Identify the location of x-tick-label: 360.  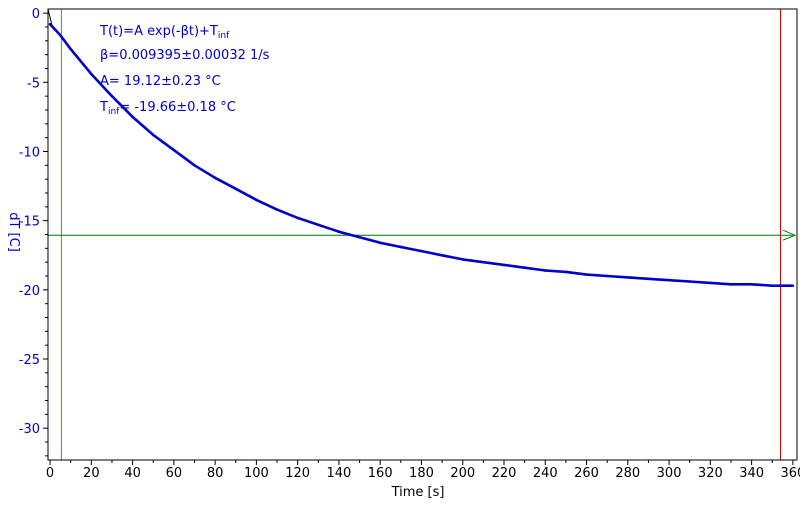
(790, 473).